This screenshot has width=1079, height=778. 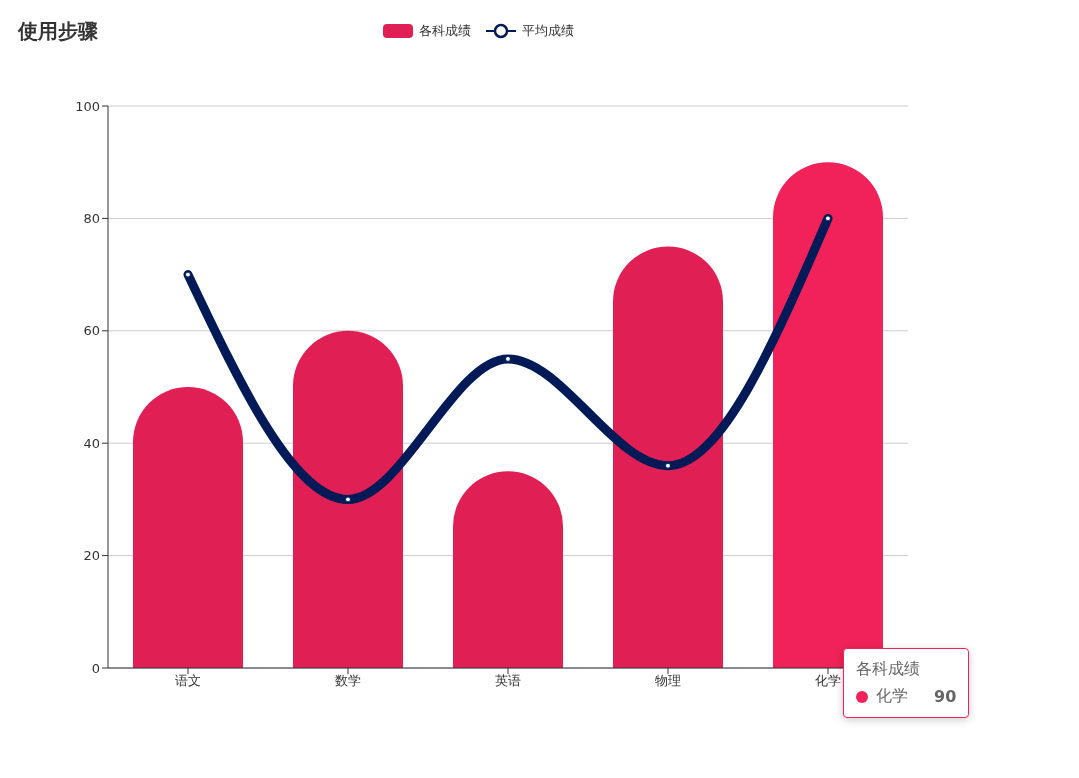 I want to click on y-tick-label: 60, so click(x=91, y=331).